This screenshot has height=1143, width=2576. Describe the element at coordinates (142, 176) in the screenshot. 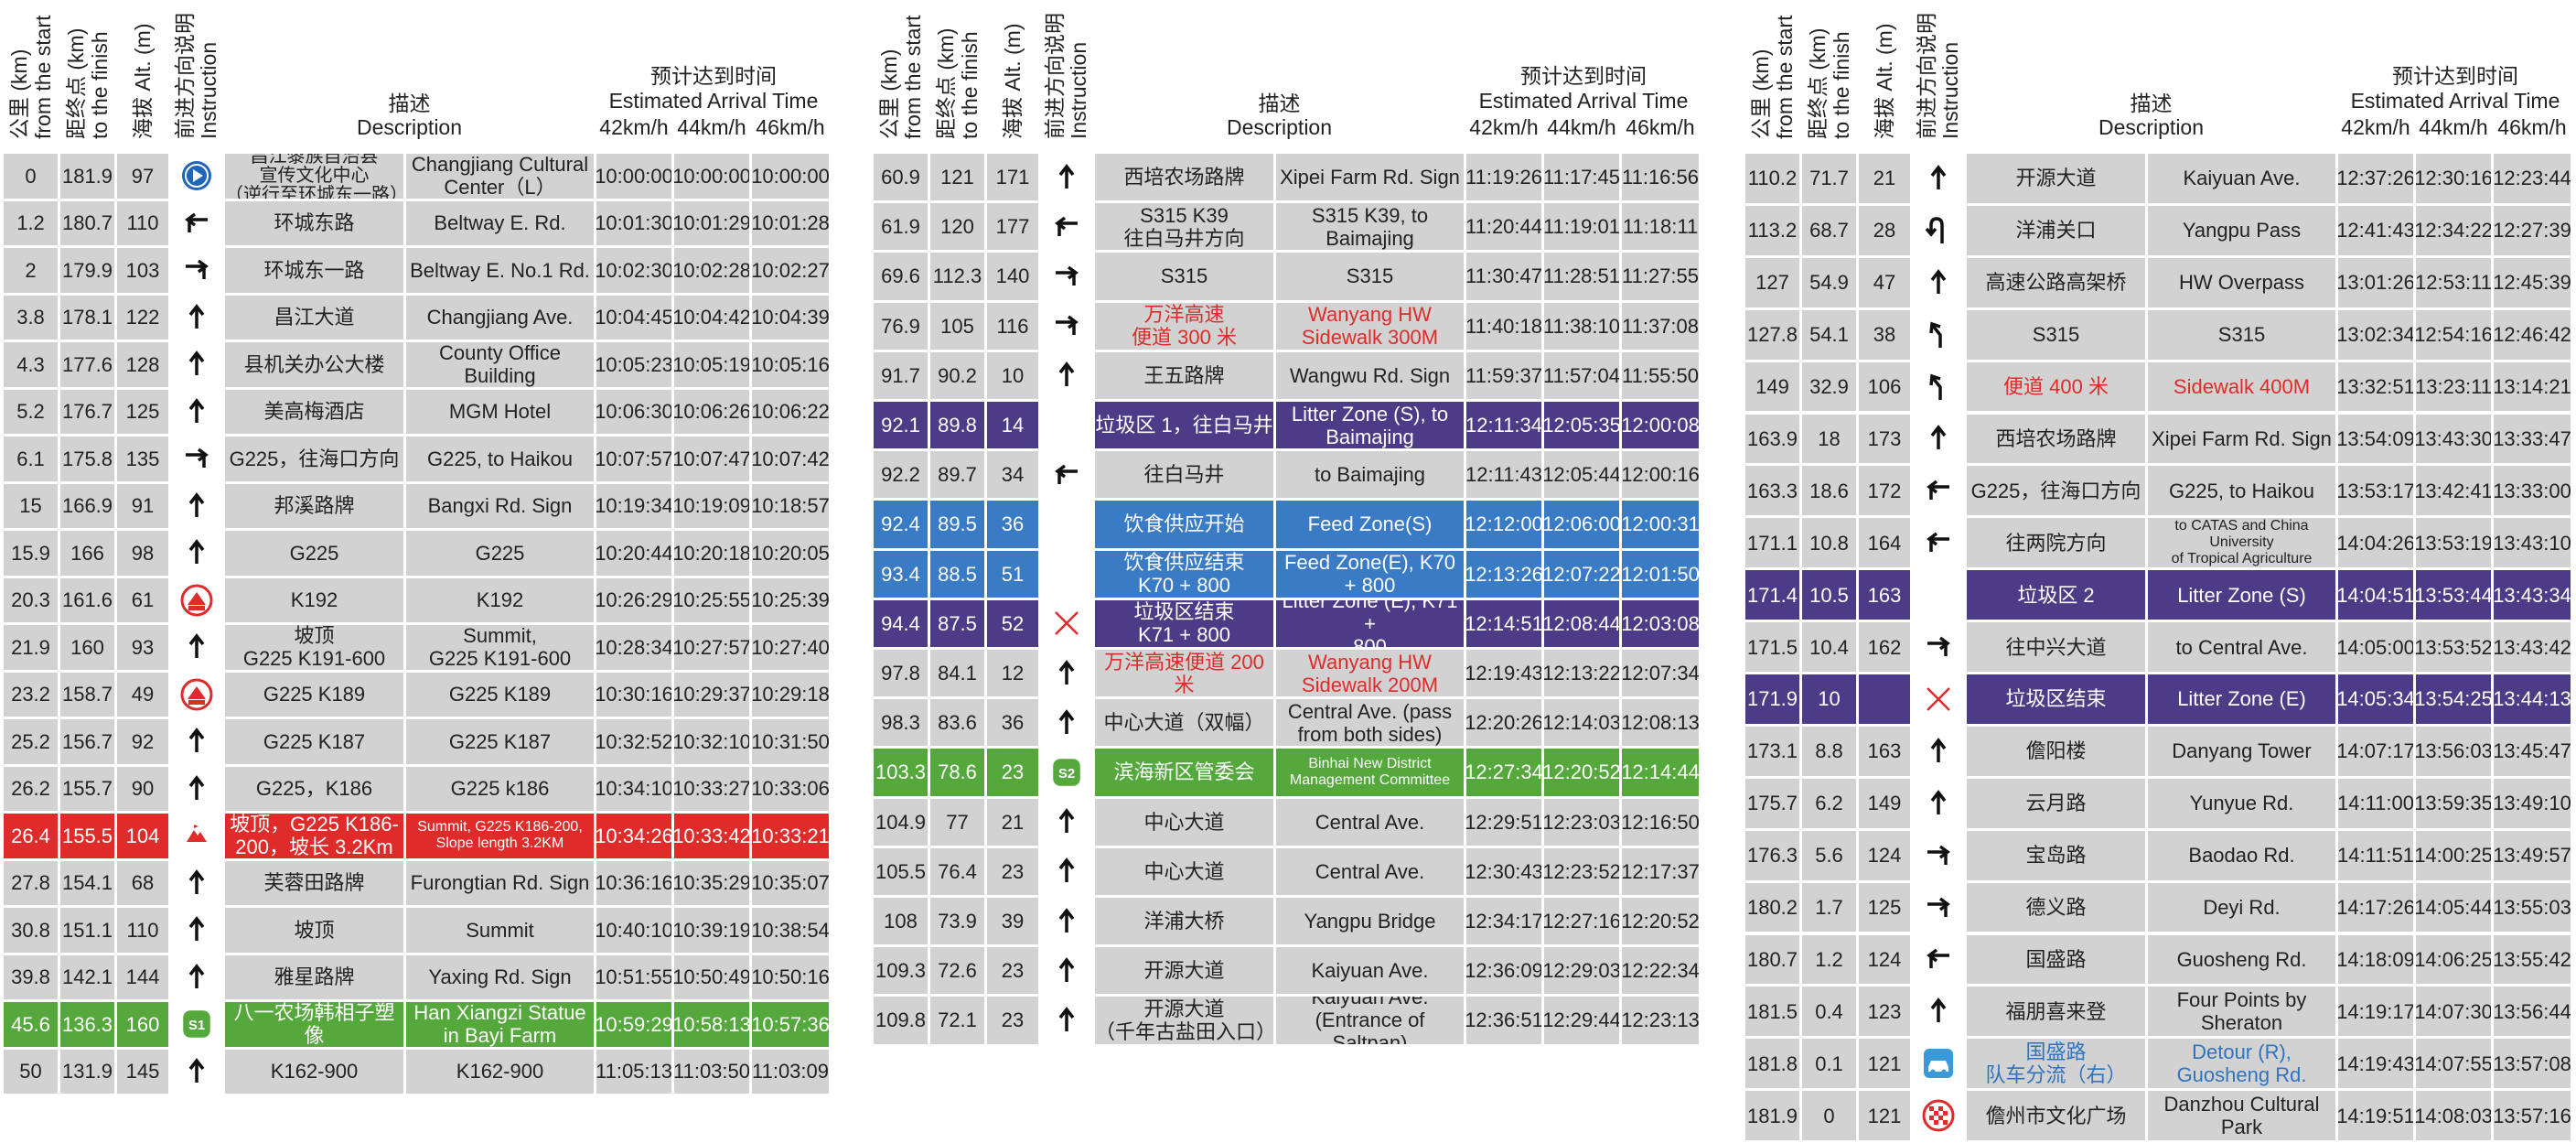

I see `altitude: 97` at that location.